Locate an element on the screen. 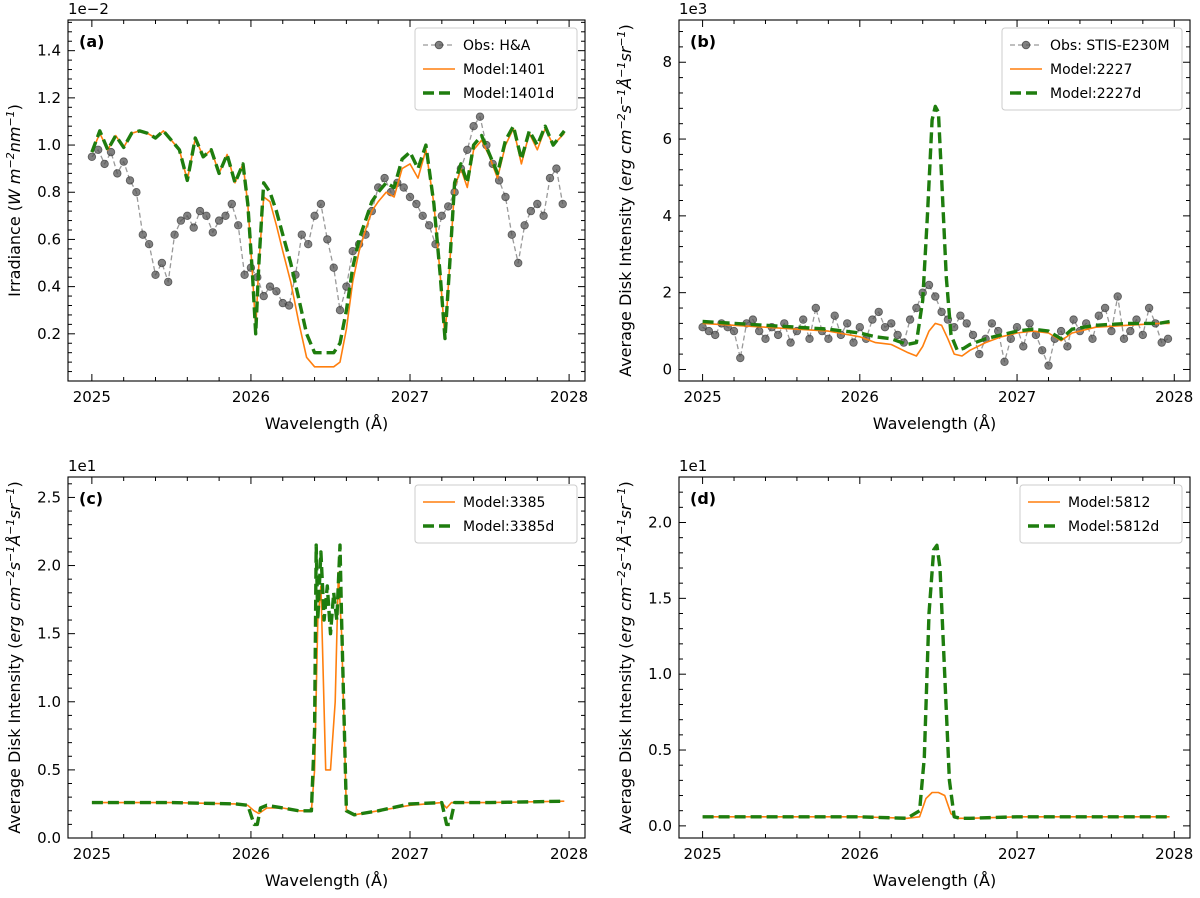 The image size is (1200, 898). legend-label: Model:5812d is located at coordinates (1113, 527).